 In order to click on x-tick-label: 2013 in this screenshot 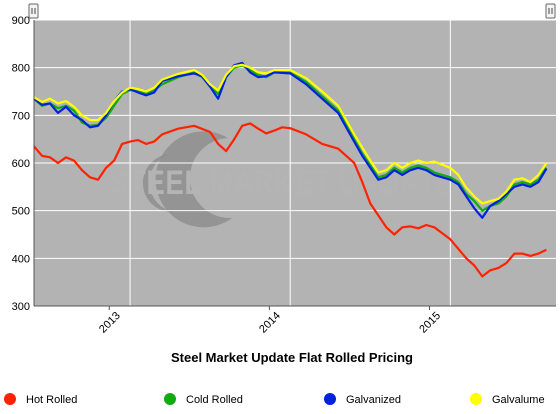, I will do `click(110, 323)`.